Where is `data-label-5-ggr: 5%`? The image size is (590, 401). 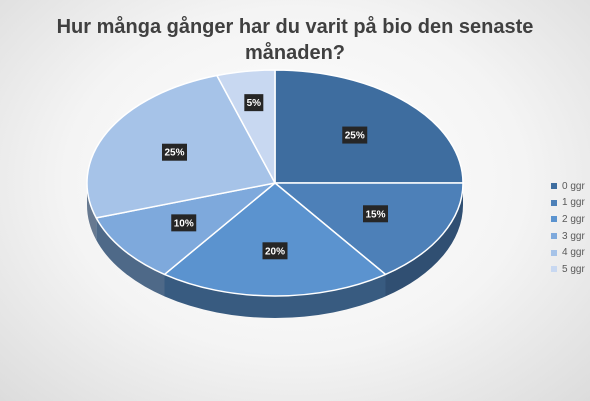 data-label-5-ggr: 5% is located at coordinates (254, 103).